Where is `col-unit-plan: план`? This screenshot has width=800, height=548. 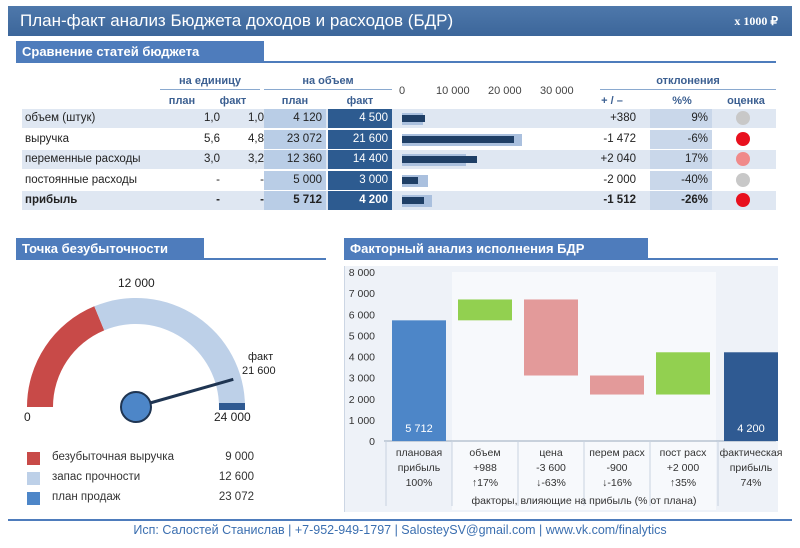 col-unit-plan: план is located at coordinates (182, 101).